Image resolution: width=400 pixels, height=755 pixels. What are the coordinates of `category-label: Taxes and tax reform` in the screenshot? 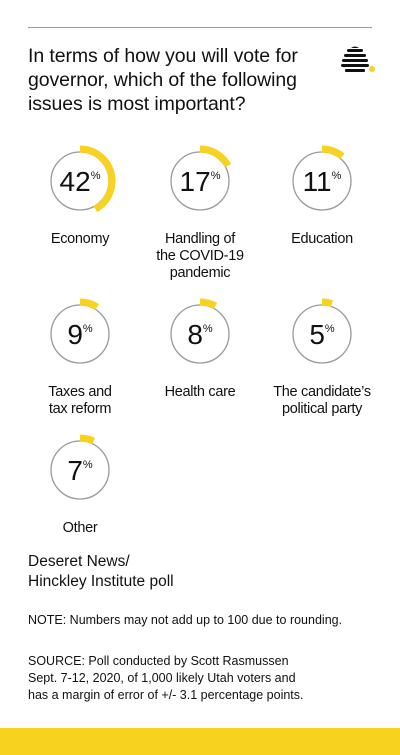 It's located at (80, 401).